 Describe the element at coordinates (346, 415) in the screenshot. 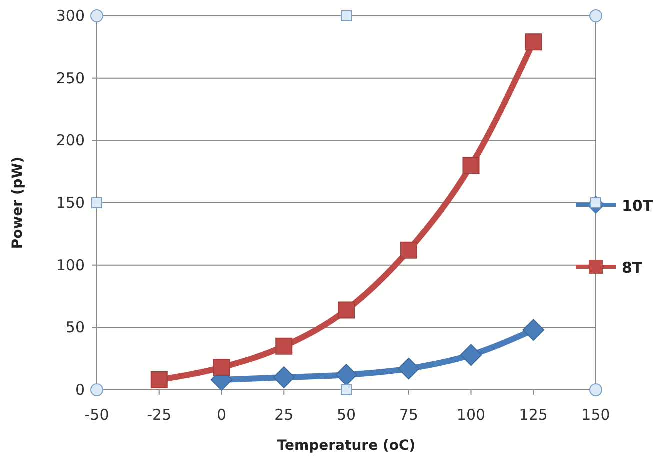

I see `x-tick-label: 50` at that location.